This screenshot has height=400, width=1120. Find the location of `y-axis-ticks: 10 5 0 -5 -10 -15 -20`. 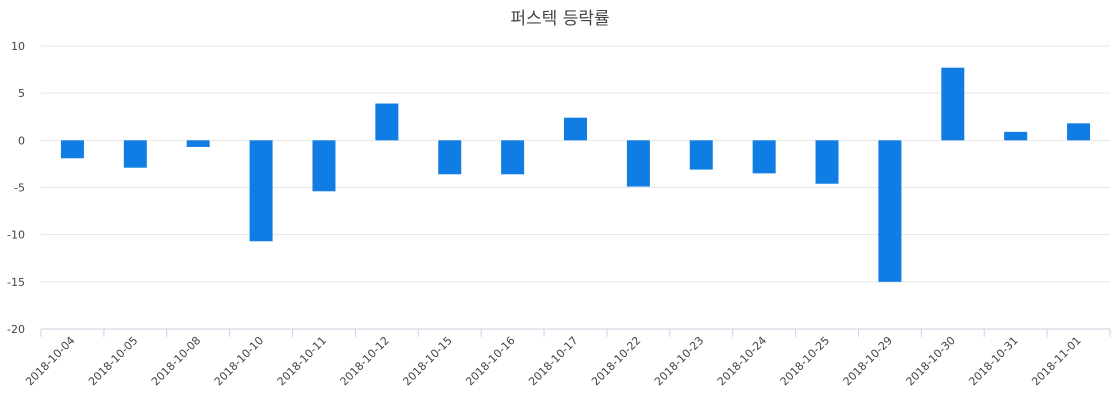

y-axis-ticks: 10 5 0 -5 -10 -15 -20 is located at coordinates (16, 188).